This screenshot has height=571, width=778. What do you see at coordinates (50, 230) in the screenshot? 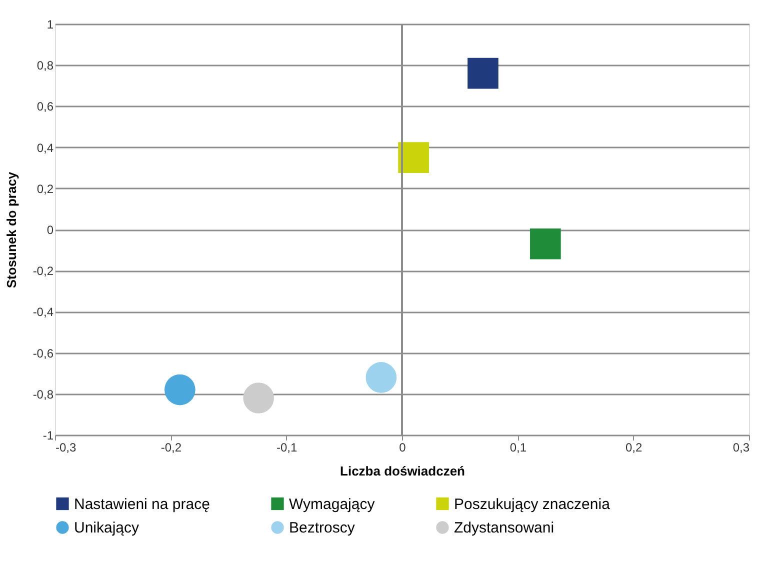
I see `y-tick-label: 0` at bounding box center [50, 230].